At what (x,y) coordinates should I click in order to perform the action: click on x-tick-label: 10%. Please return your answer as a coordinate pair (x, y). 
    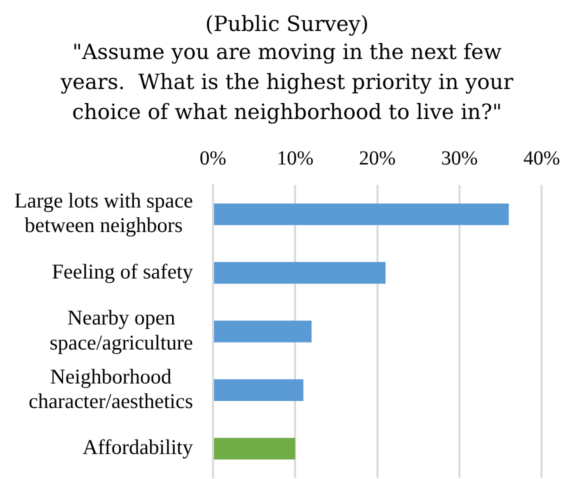
    Looking at the image, I should click on (295, 158).